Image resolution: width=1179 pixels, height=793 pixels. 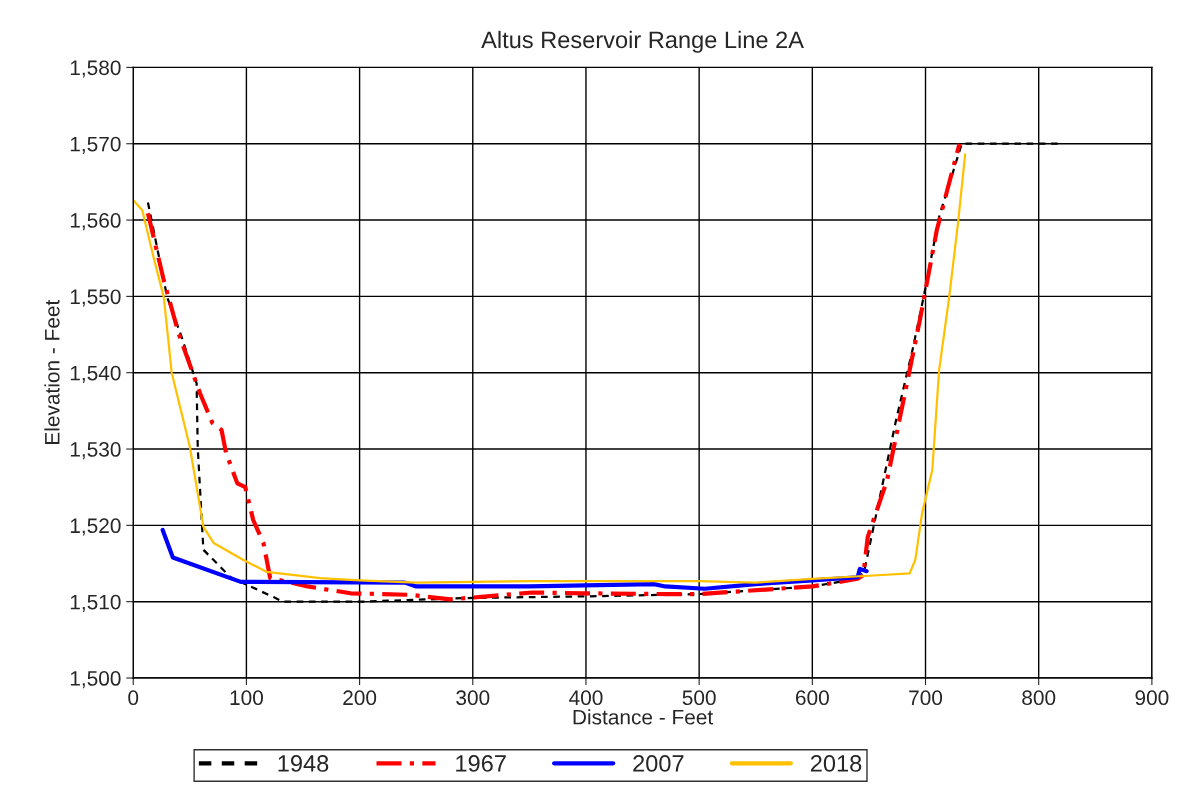 What do you see at coordinates (95, 603) in the screenshot?
I see `y-tick-label: 1,510` at bounding box center [95, 603].